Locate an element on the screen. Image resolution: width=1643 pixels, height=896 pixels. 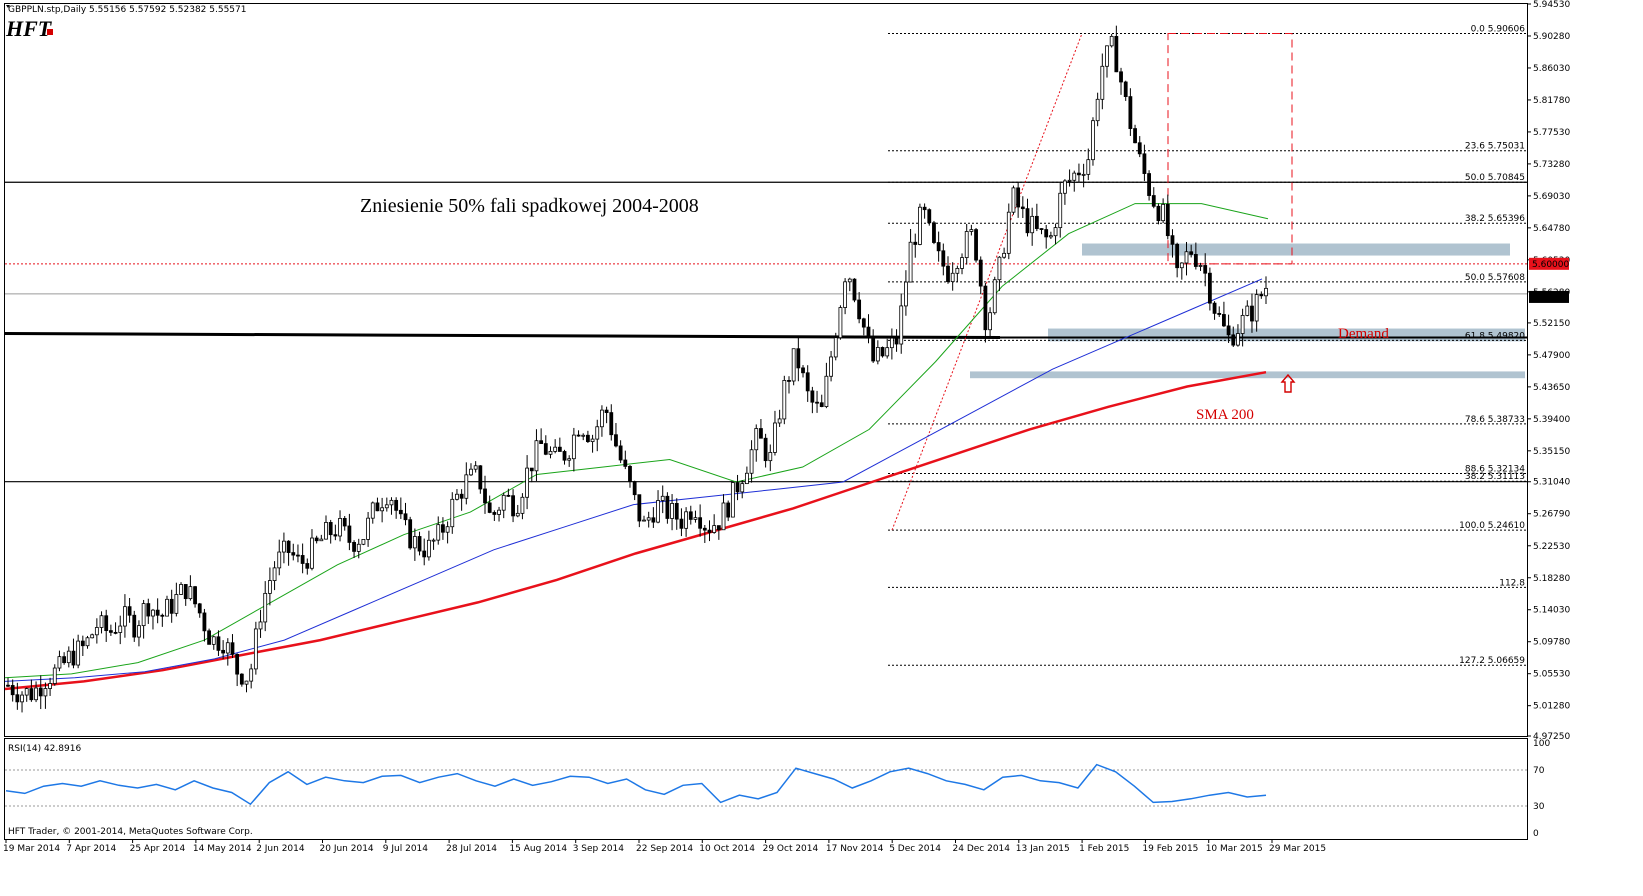
rsi-chart-frame is located at coordinates (766, 789).